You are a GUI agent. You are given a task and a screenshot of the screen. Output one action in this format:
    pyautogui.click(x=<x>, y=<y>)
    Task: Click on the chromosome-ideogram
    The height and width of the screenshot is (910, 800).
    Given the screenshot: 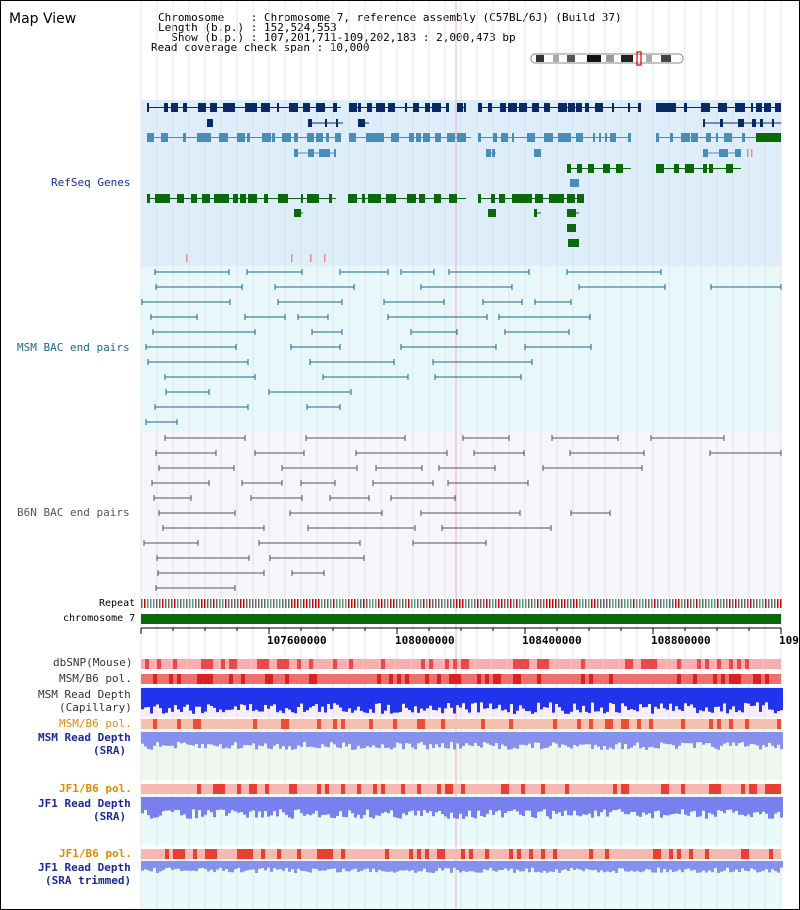 What is the action you would take?
    pyautogui.click(x=607, y=58)
    